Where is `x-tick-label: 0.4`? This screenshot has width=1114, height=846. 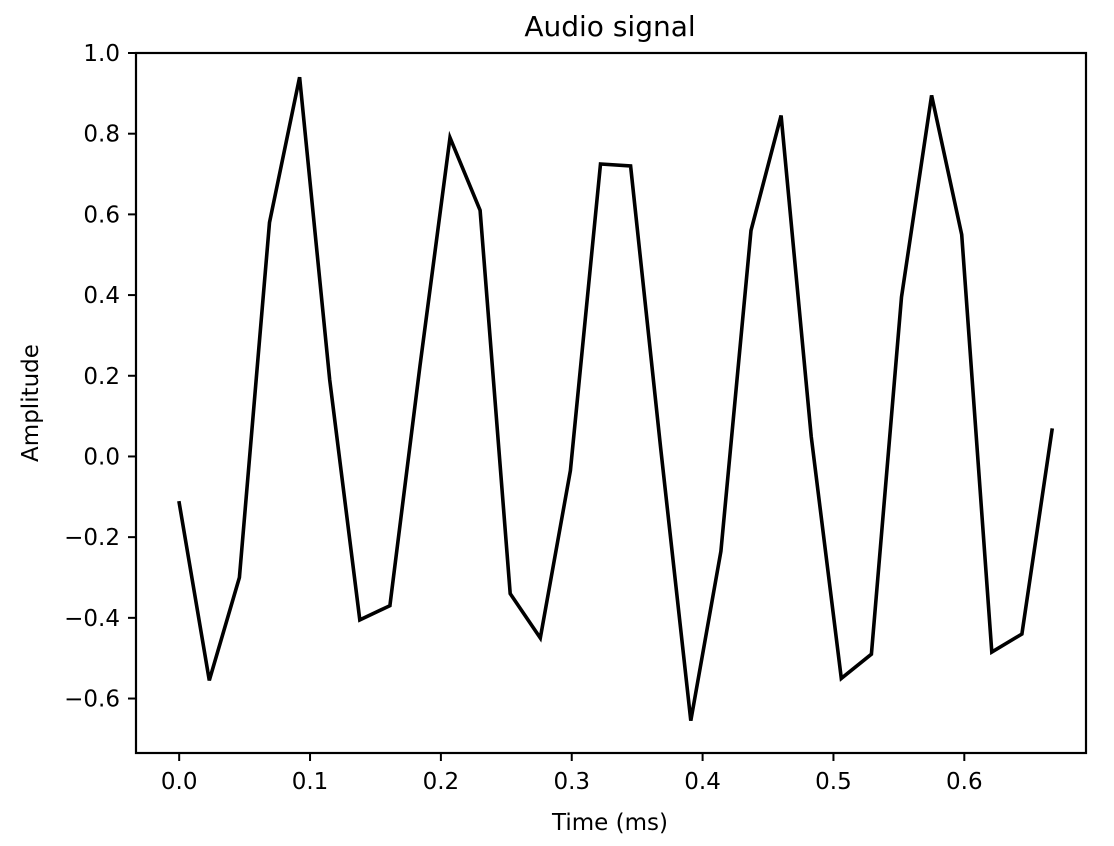 x-tick-label: 0.4 is located at coordinates (702, 782).